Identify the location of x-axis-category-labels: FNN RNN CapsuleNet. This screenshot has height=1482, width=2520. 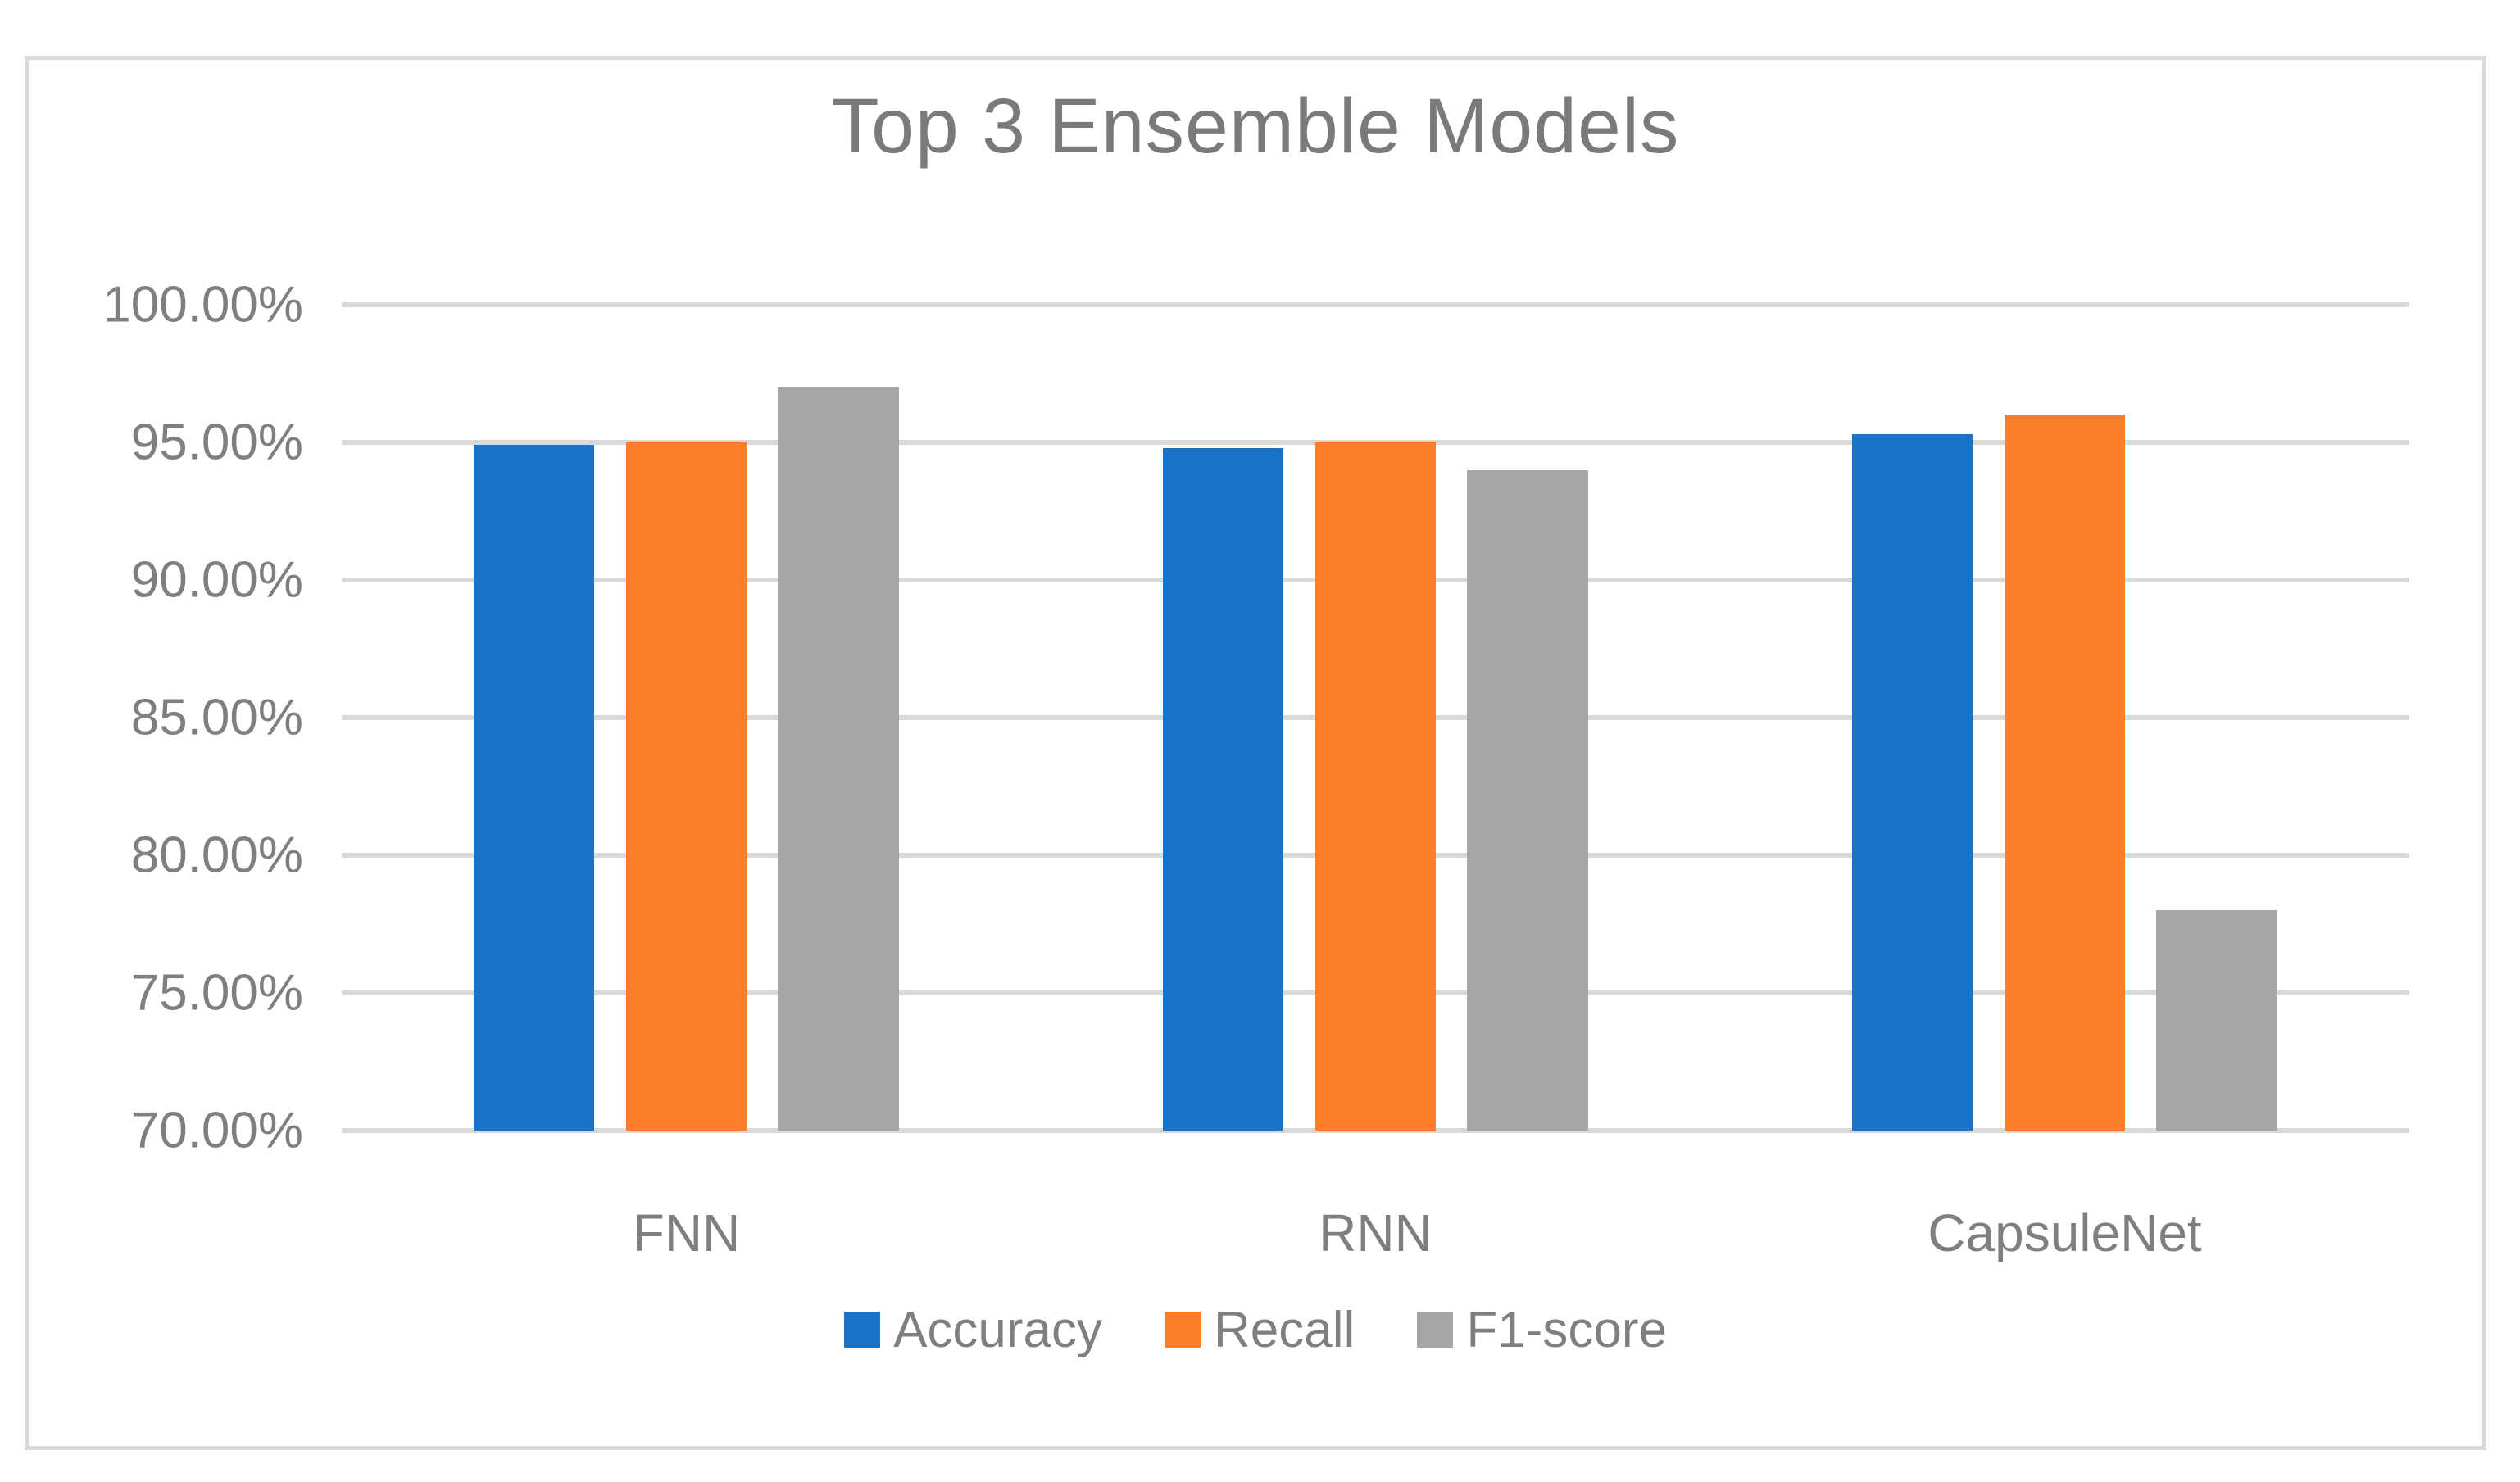
(1375, 1235).